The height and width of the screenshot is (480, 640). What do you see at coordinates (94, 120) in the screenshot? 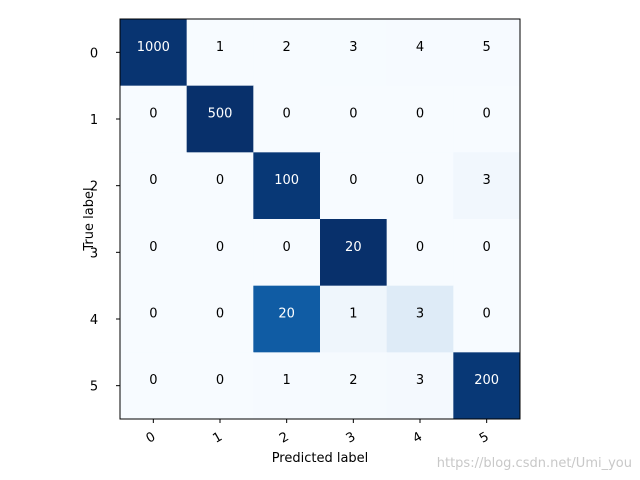
I see `y-tick-label-1: 1` at bounding box center [94, 120].